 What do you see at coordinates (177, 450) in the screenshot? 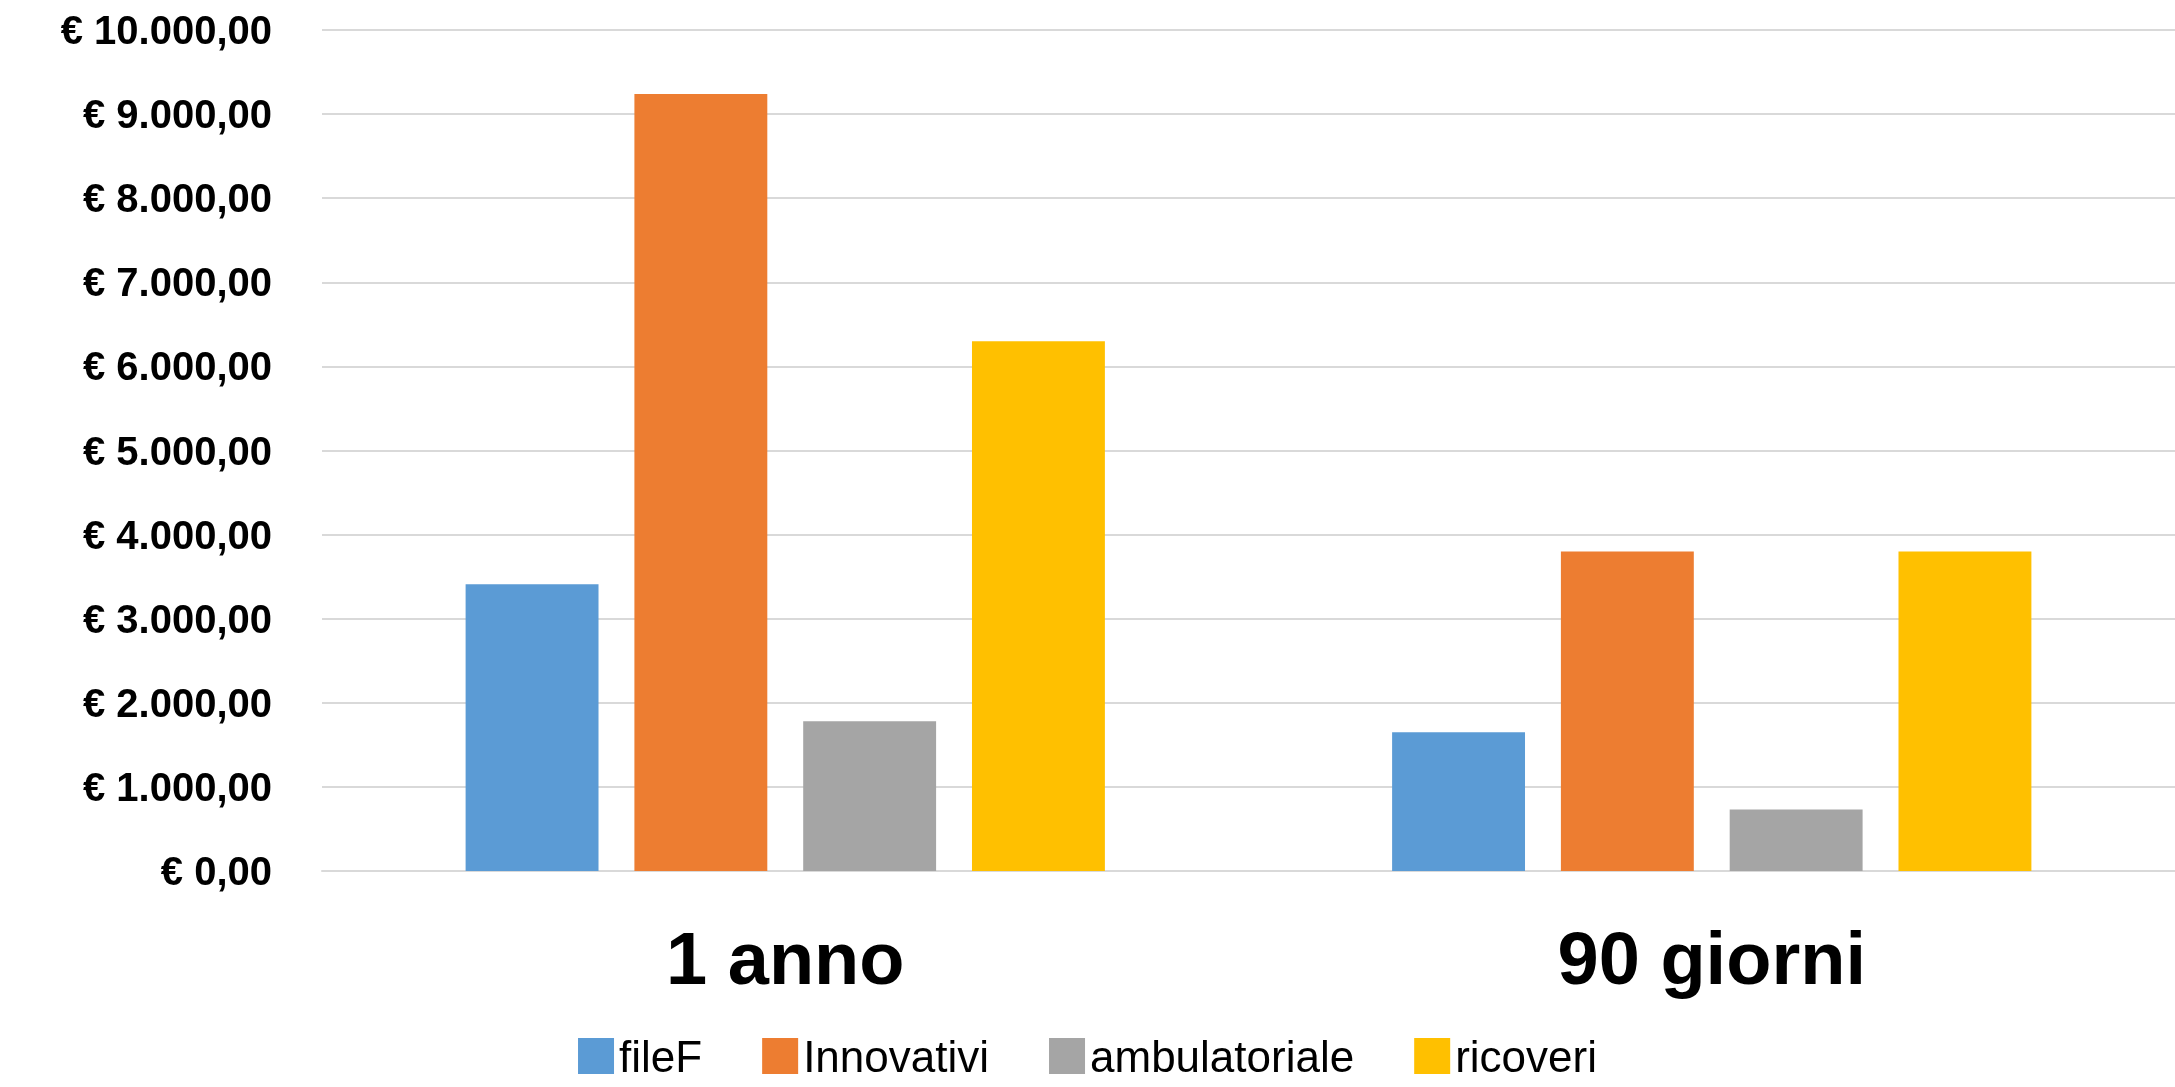
I see `y-tick-label: € 5.000,00` at bounding box center [177, 450].